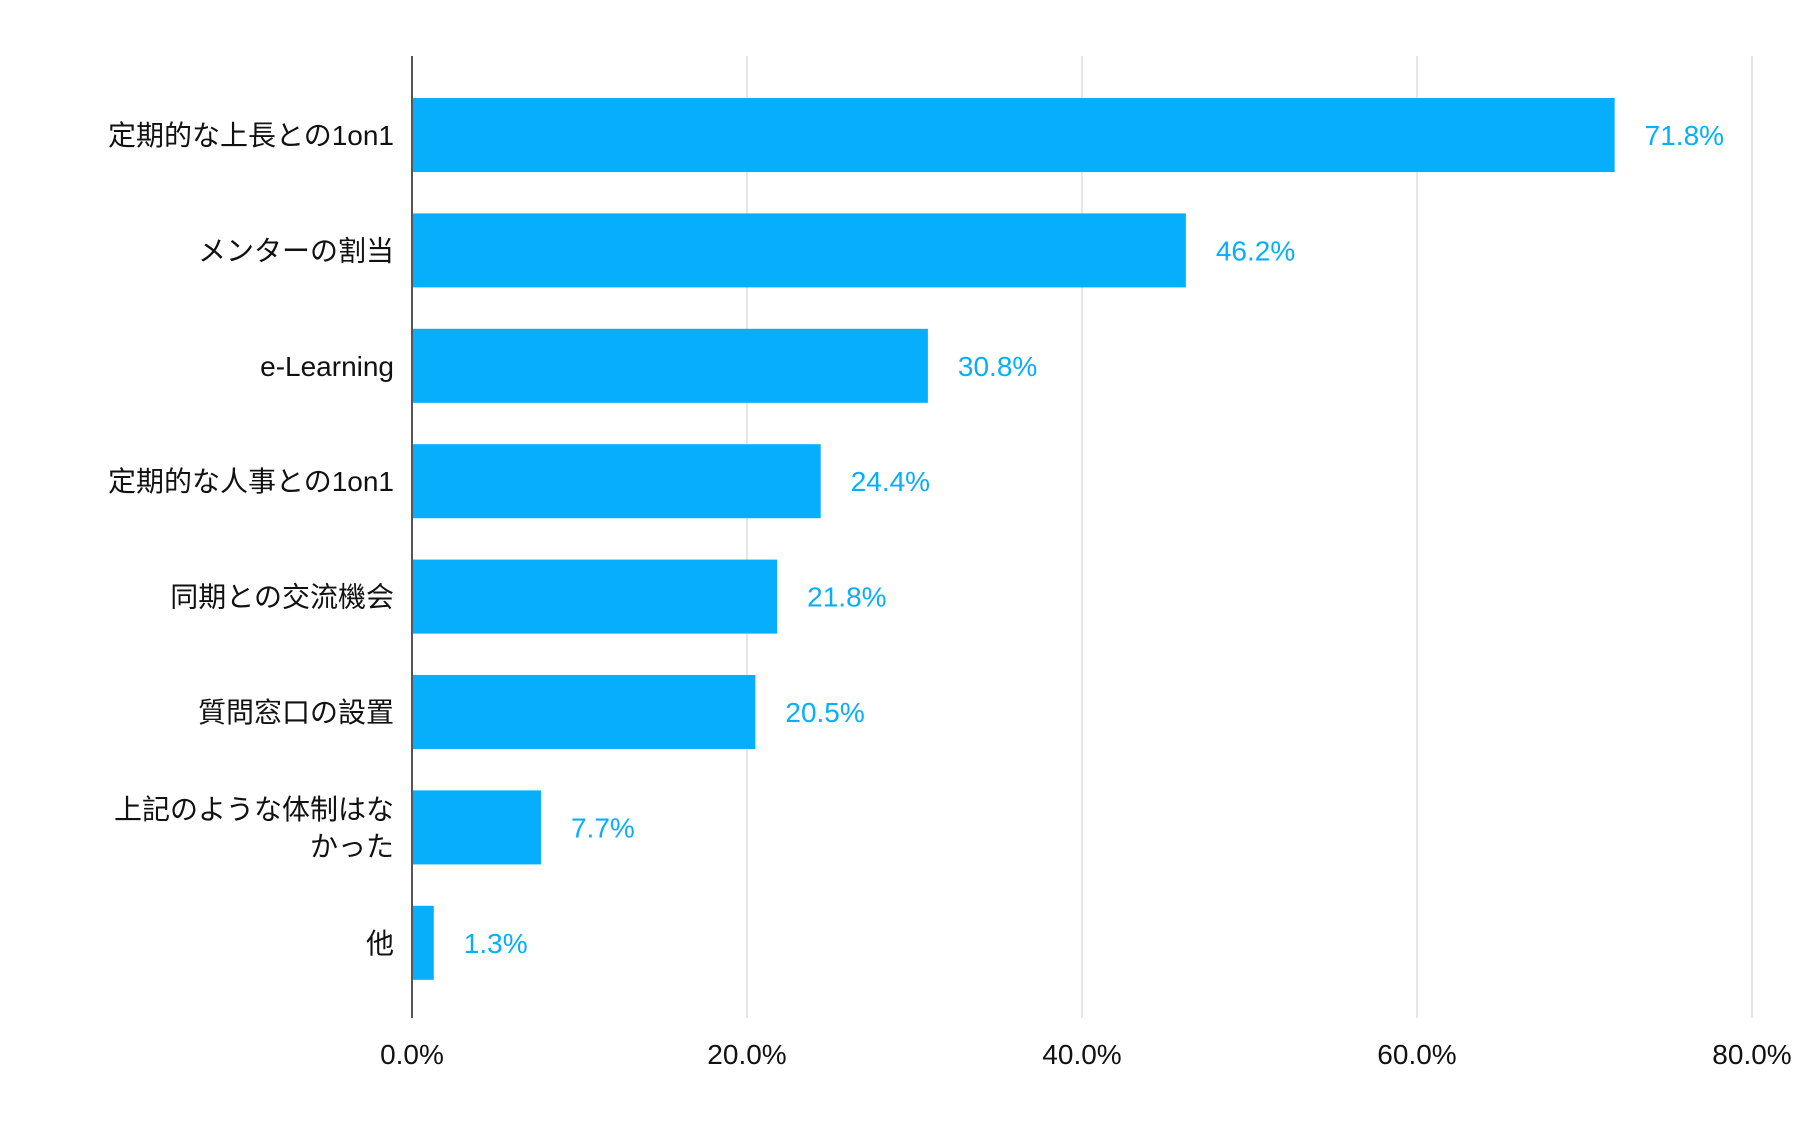 This screenshot has width=1803, height=1128. What do you see at coordinates (496, 943) in the screenshot?
I see `value-label: 1.3%` at bounding box center [496, 943].